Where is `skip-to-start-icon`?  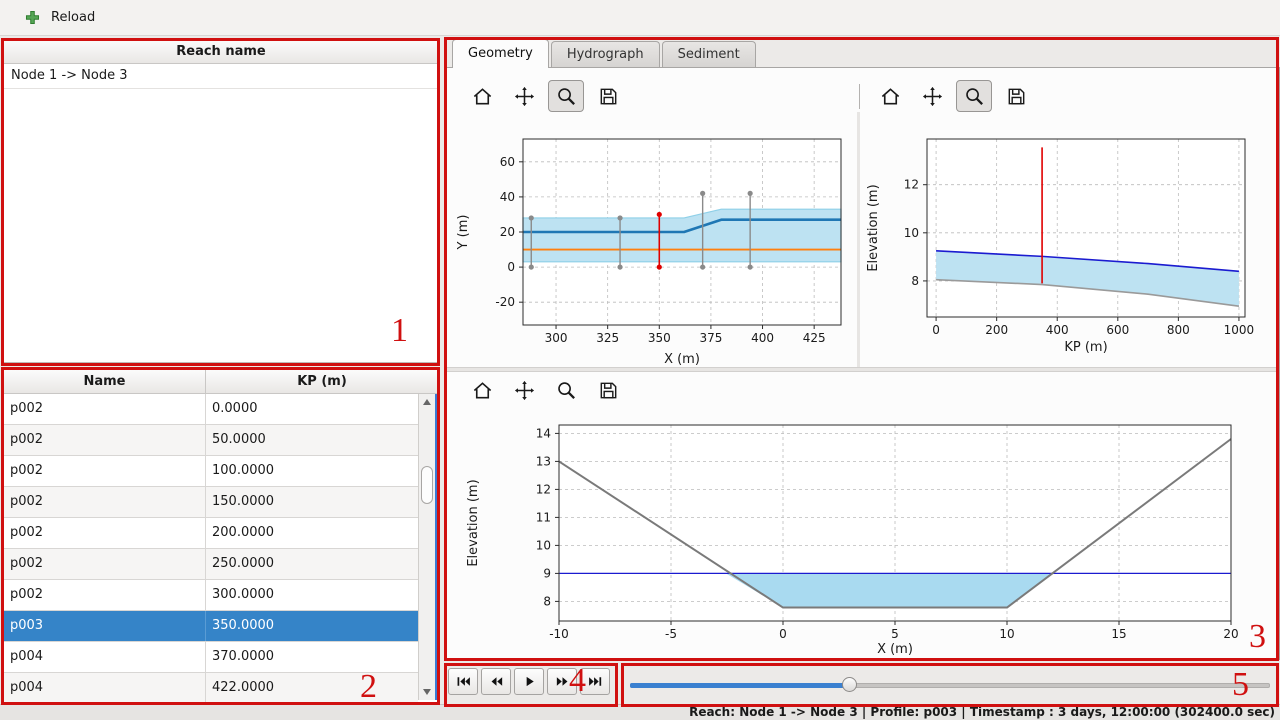 skip-to-start-icon is located at coordinates (463, 681).